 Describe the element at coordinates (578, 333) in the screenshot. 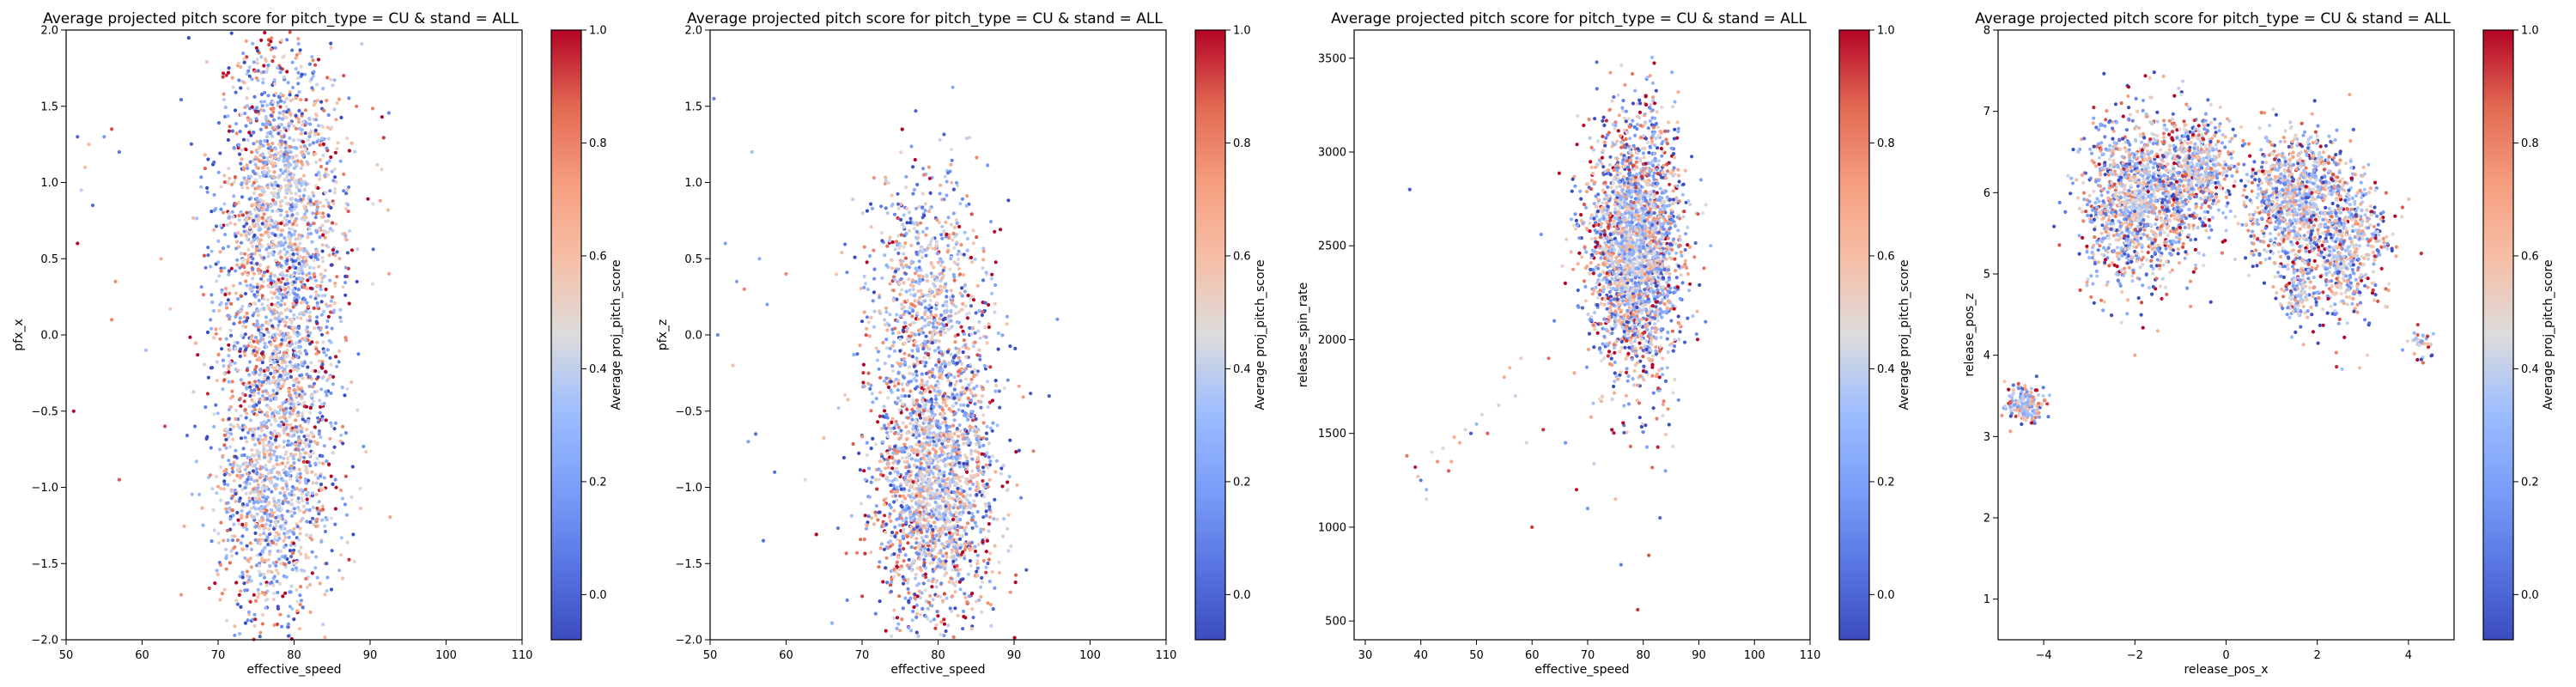

I see `colorbar: 0.00.20.40.60.81.0` at that location.